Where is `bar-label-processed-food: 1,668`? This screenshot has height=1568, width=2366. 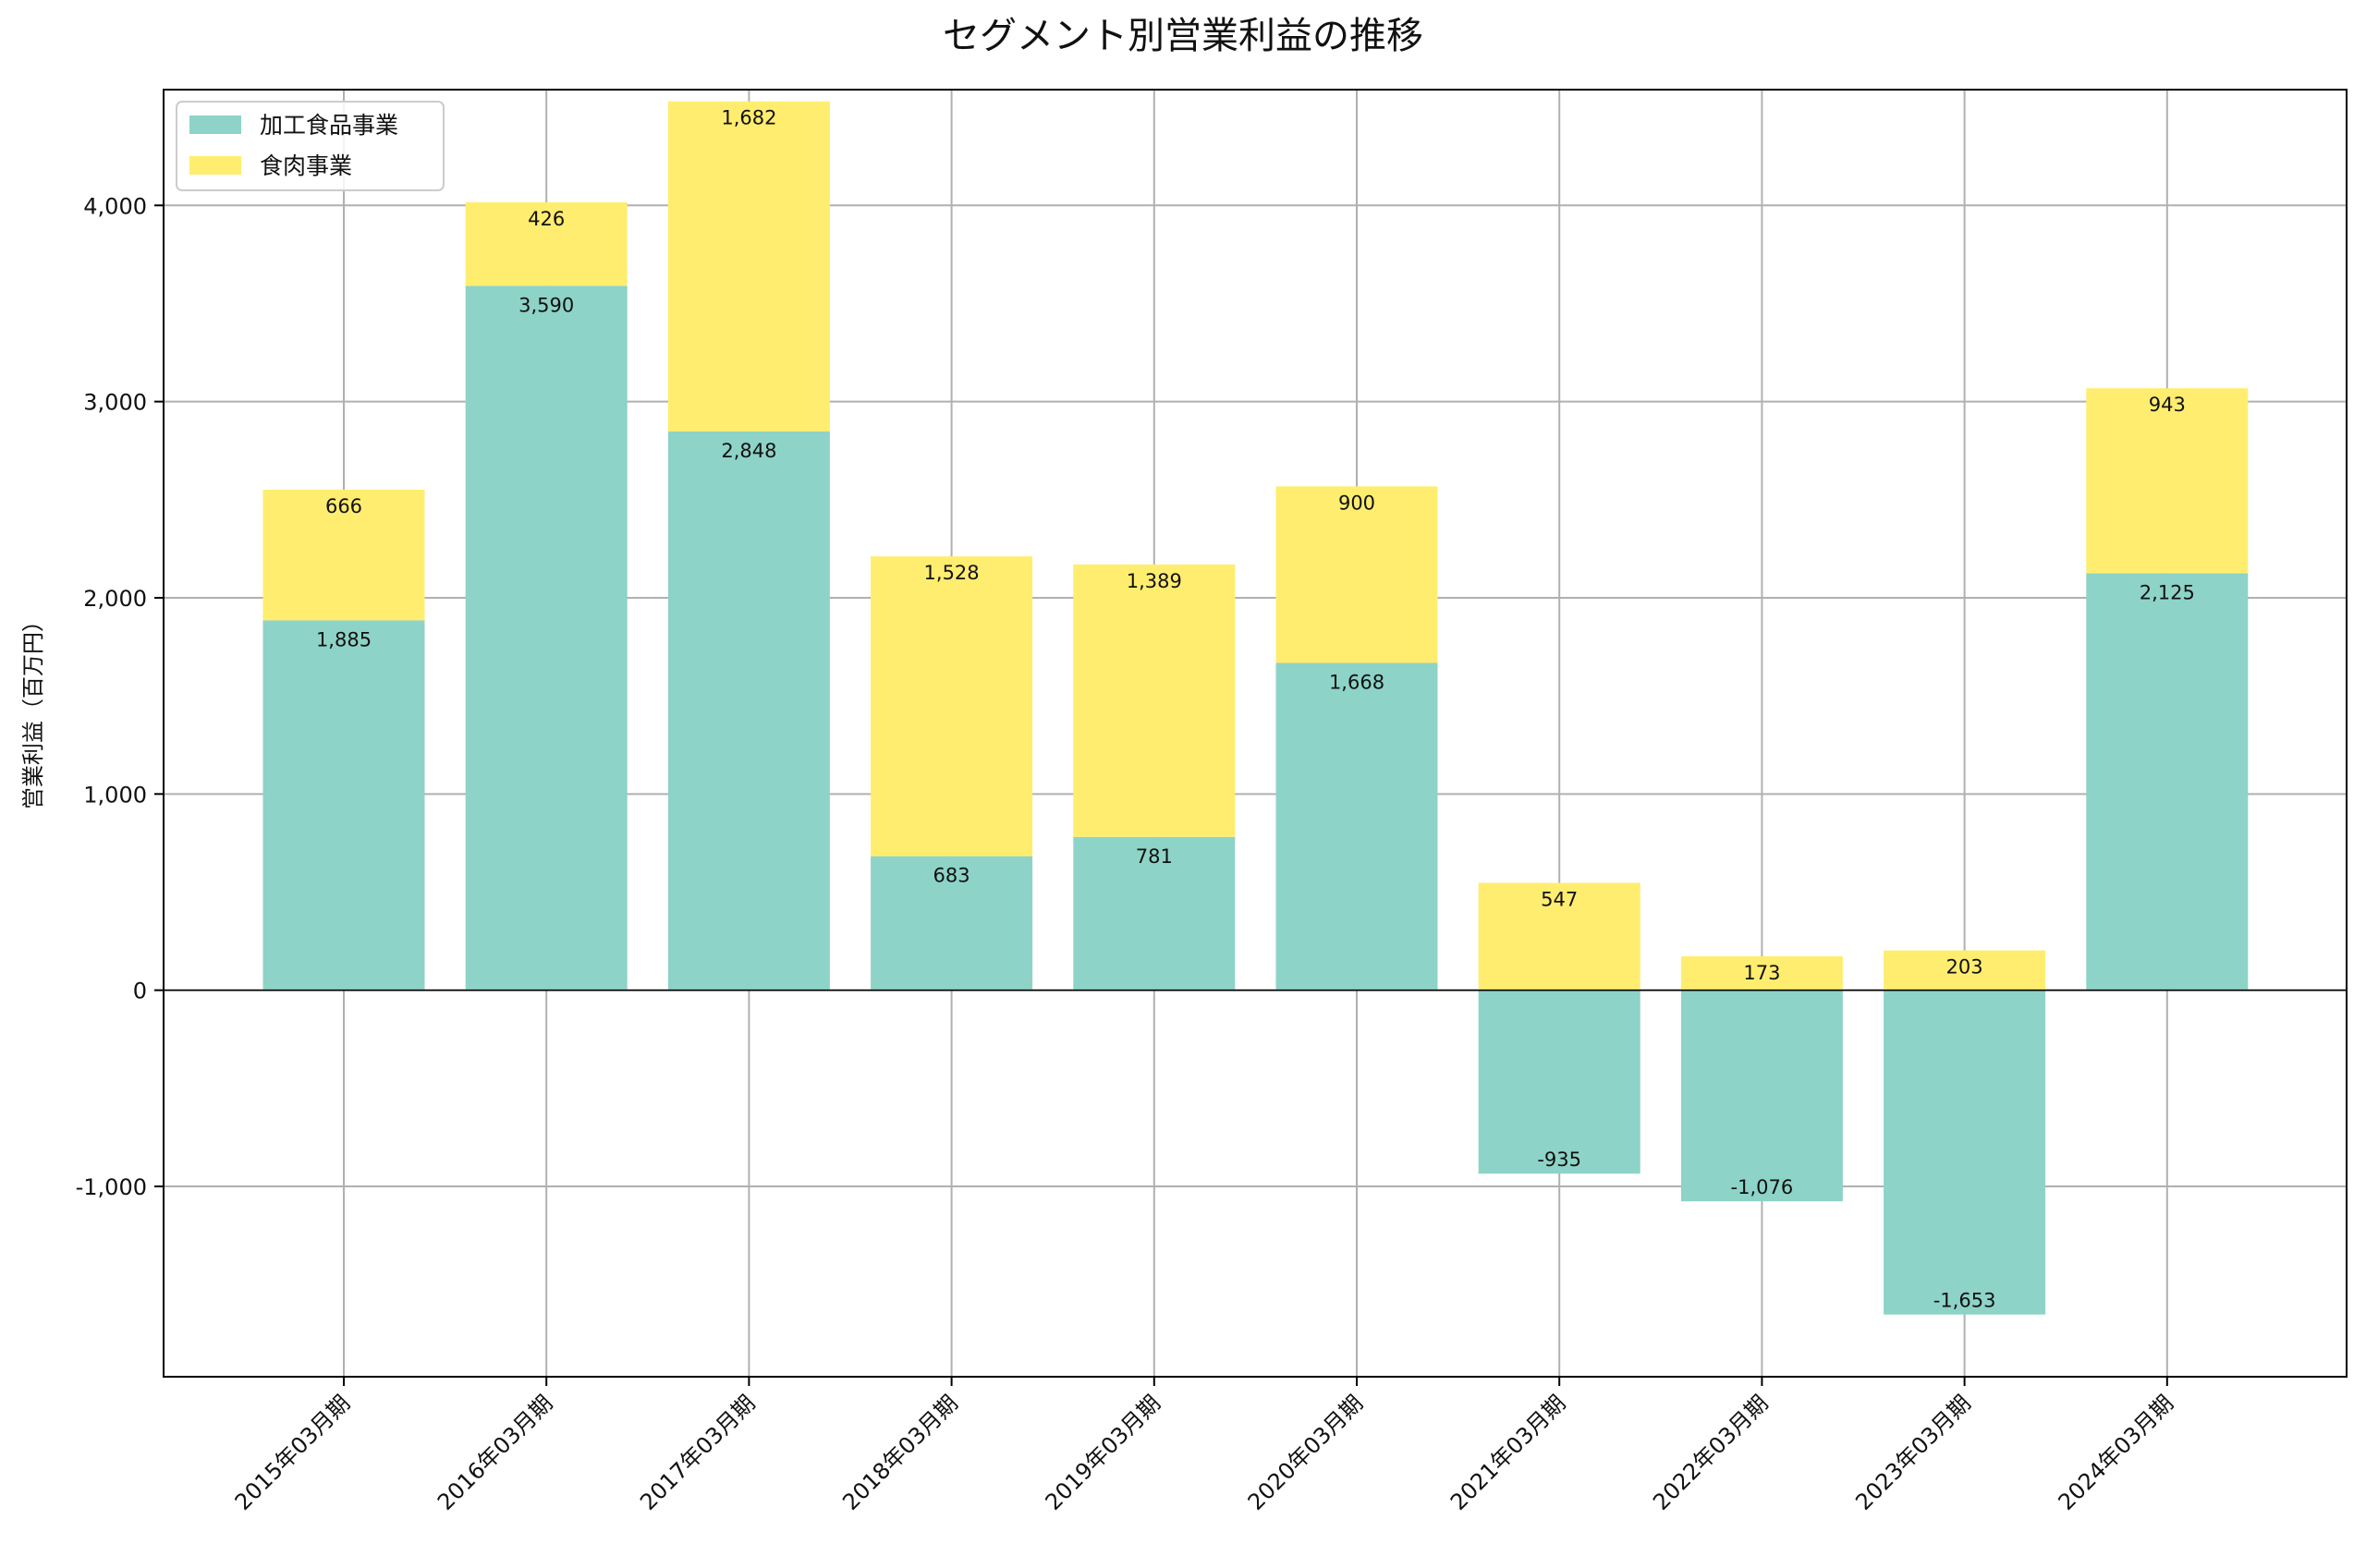
bar-label-processed-food: 1,668 is located at coordinates (1357, 682).